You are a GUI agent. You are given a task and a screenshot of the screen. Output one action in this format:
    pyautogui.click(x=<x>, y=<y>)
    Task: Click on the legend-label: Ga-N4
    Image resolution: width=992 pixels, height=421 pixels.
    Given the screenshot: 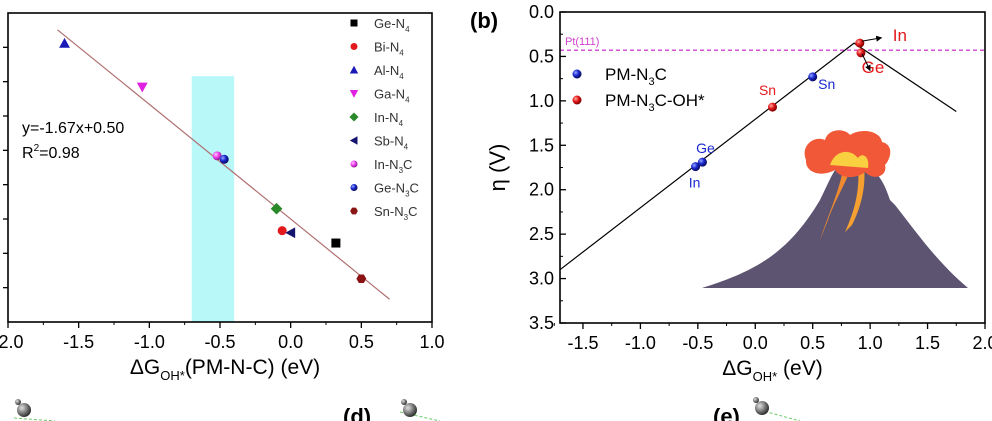 What is the action you would take?
    pyautogui.click(x=392, y=96)
    